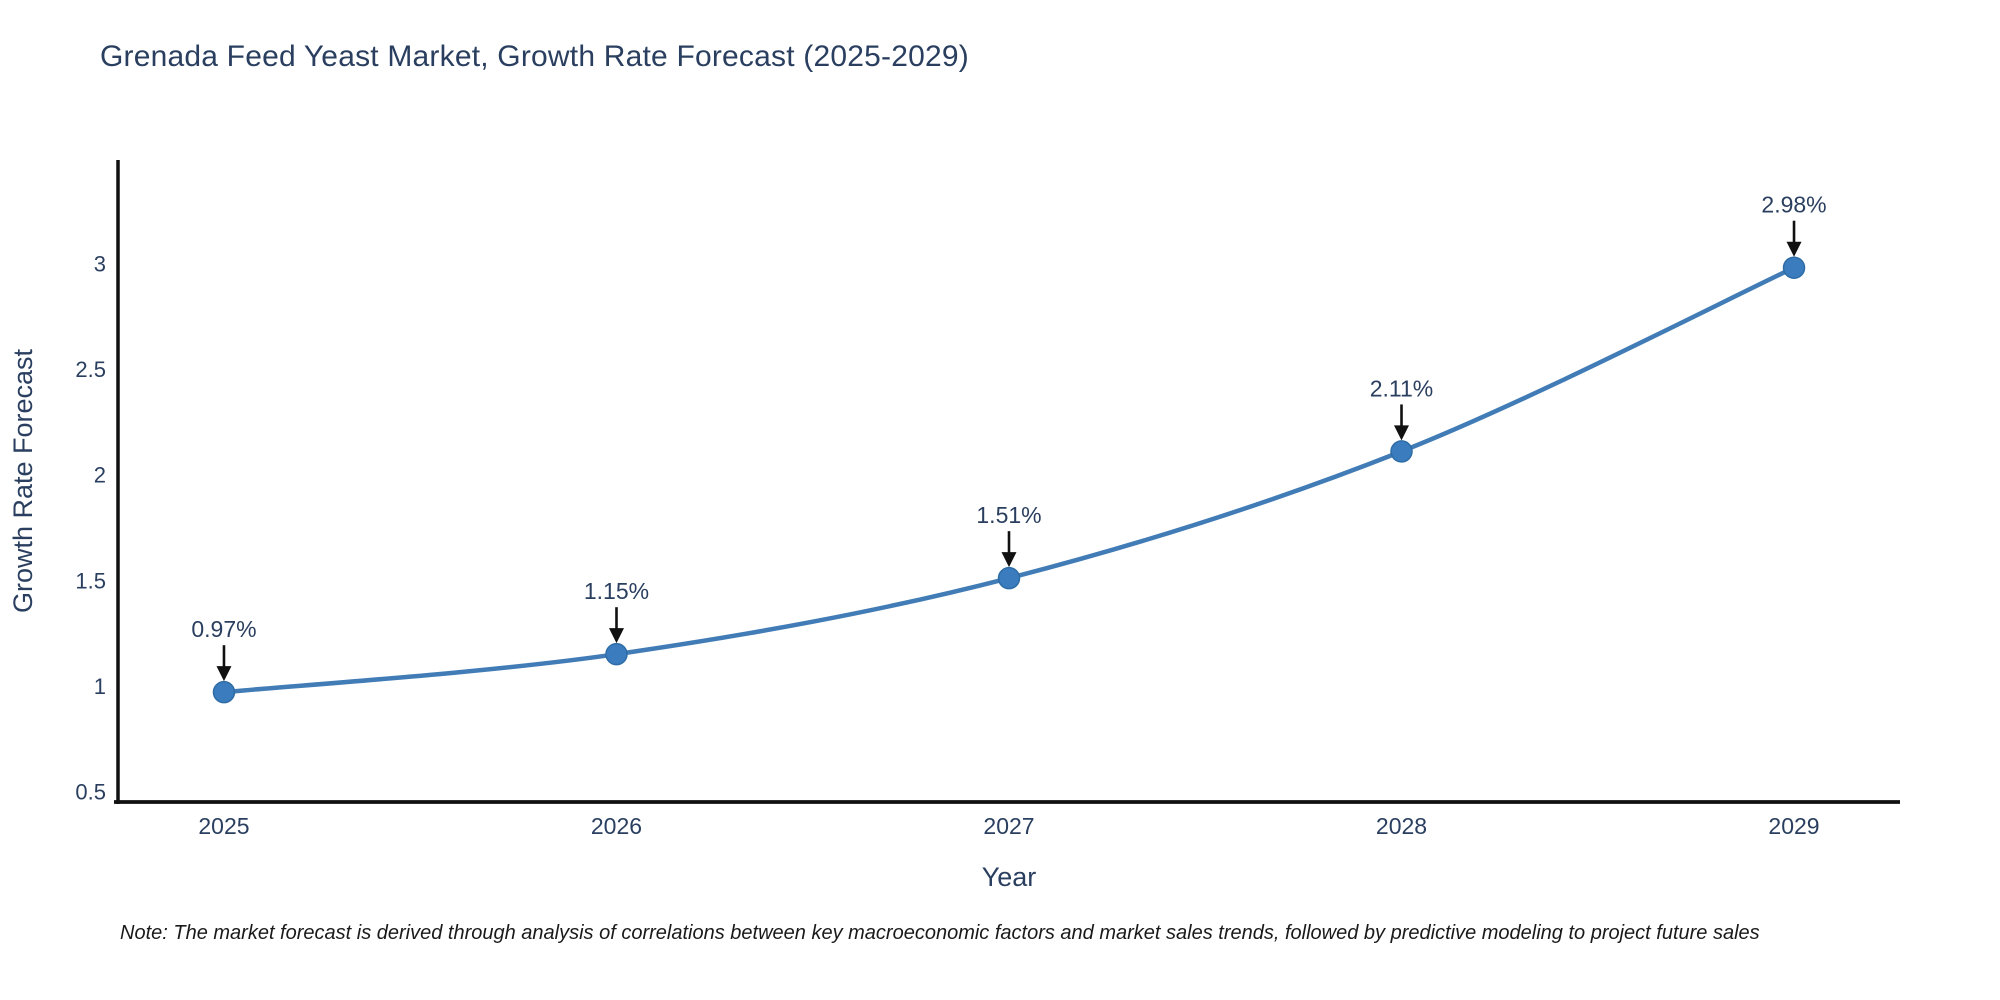  What do you see at coordinates (100, 686) in the screenshot?
I see `y-tick-label: 1` at bounding box center [100, 686].